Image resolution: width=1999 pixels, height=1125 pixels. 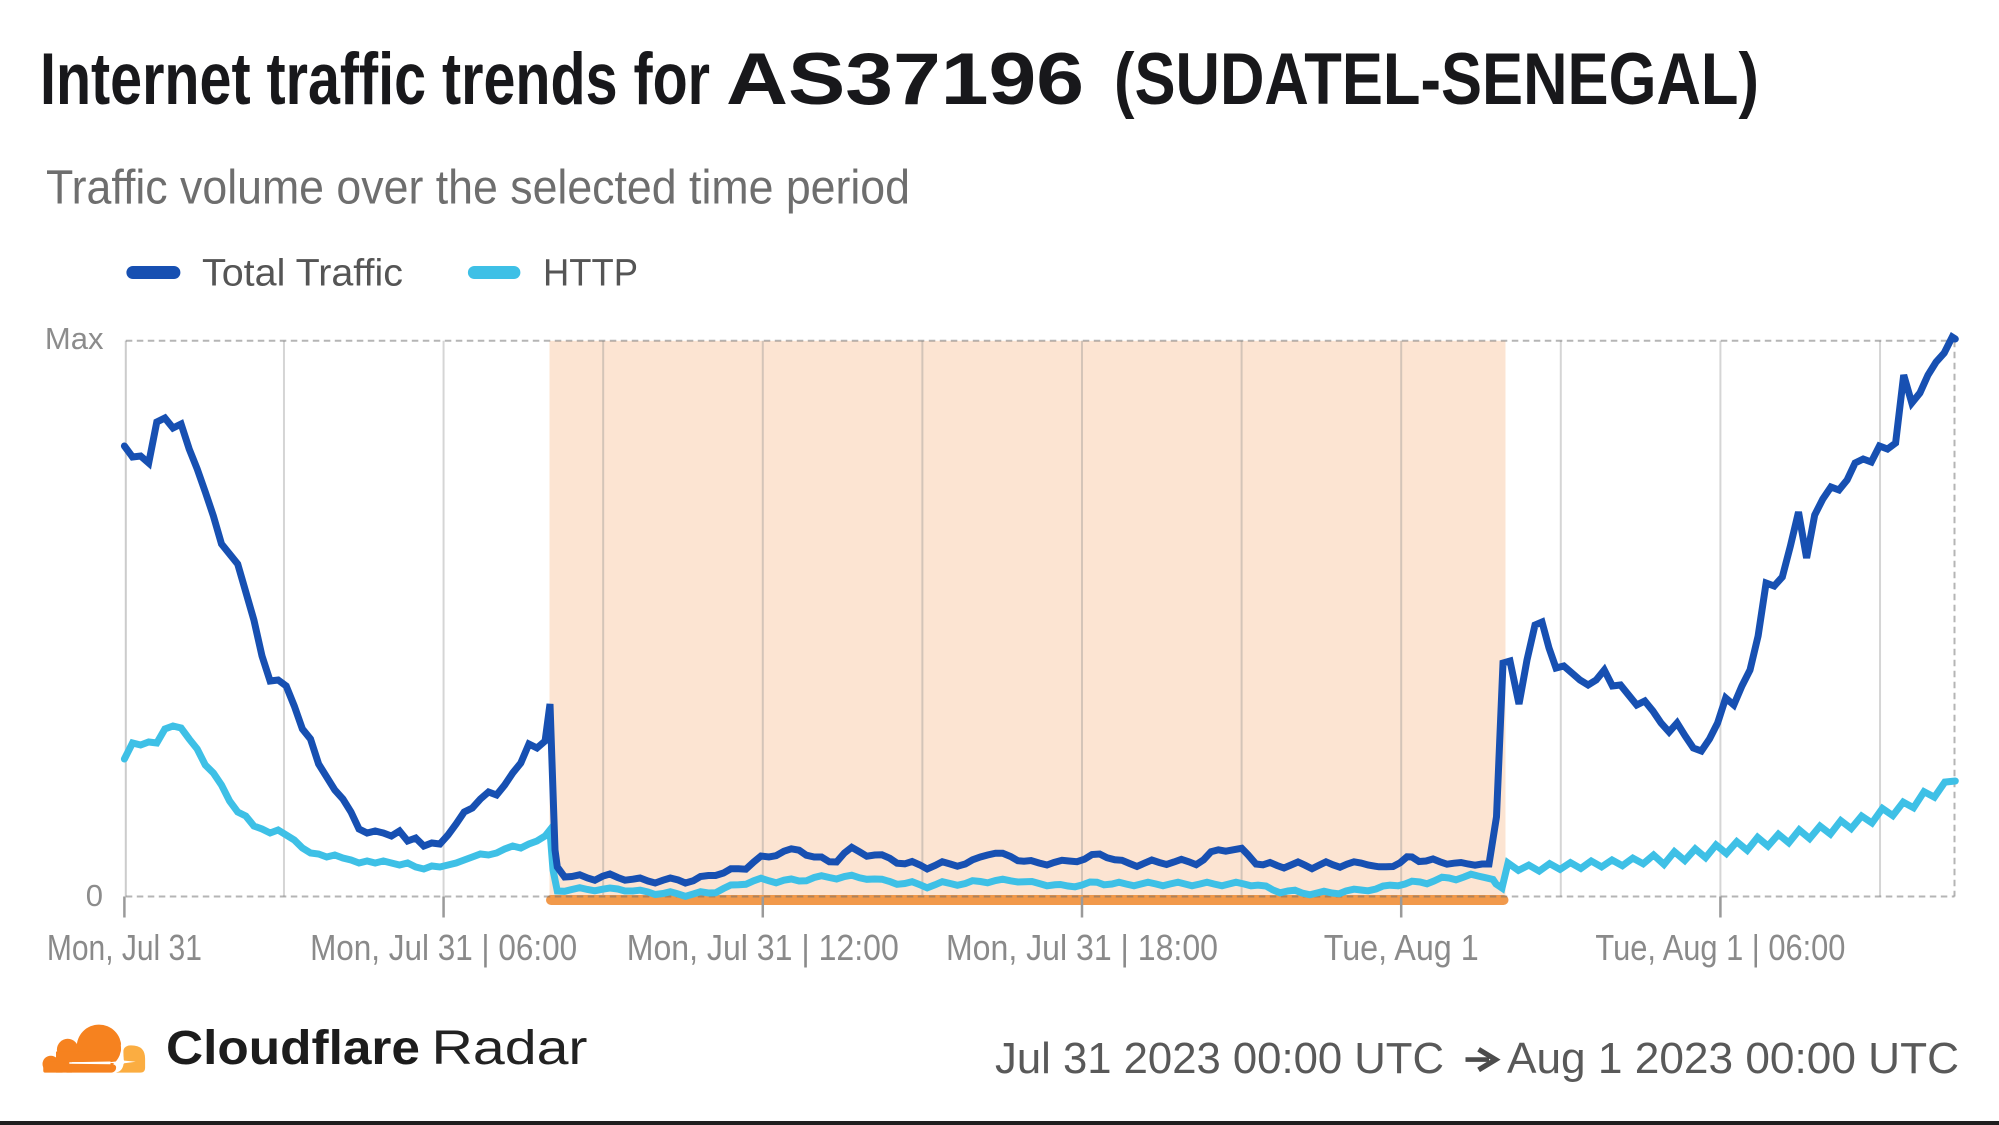 I want to click on svg-text: Cloudflare, so click(x=293, y=1048).